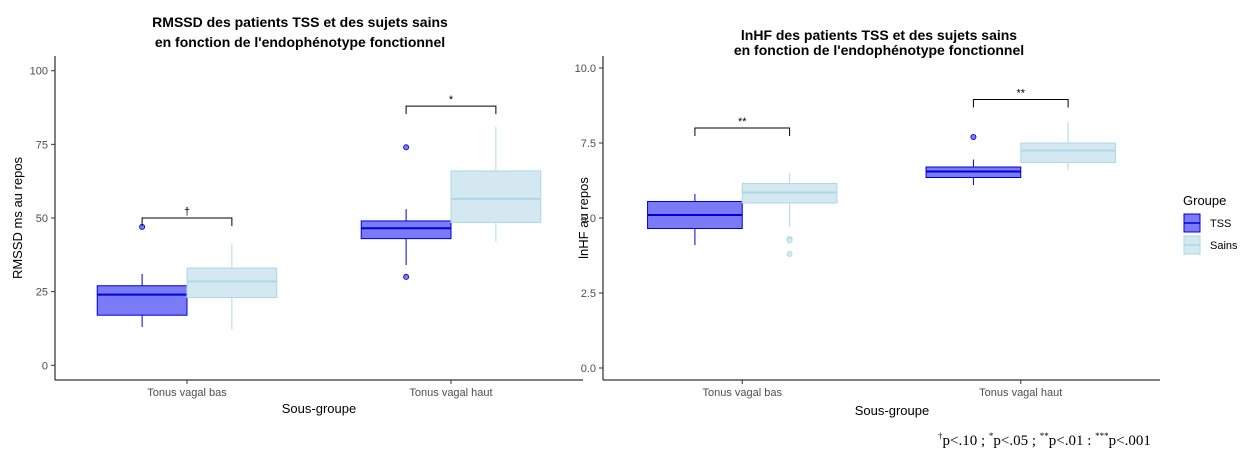 The height and width of the screenshot is (453, 1244). I want to click on legend-title: Groupe, so click(1204, 200).